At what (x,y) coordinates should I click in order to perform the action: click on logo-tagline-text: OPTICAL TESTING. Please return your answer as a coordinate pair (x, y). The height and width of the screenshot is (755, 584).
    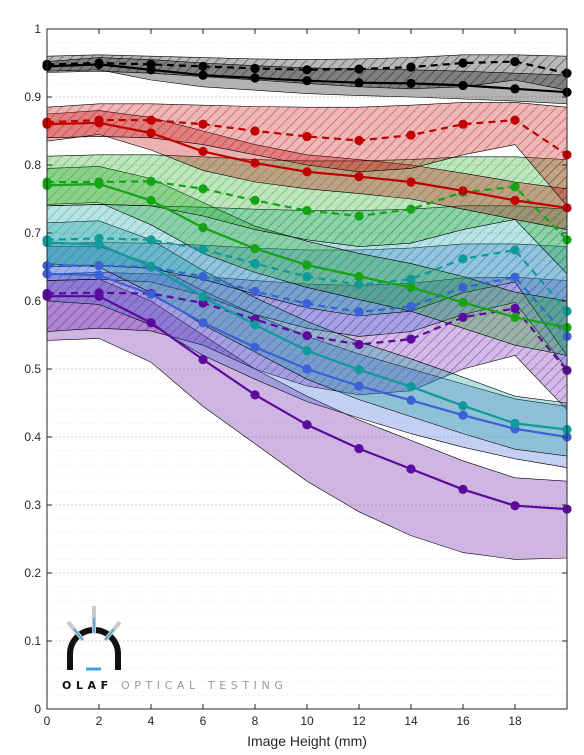
    Looking at the image, I should click on (204, 685).